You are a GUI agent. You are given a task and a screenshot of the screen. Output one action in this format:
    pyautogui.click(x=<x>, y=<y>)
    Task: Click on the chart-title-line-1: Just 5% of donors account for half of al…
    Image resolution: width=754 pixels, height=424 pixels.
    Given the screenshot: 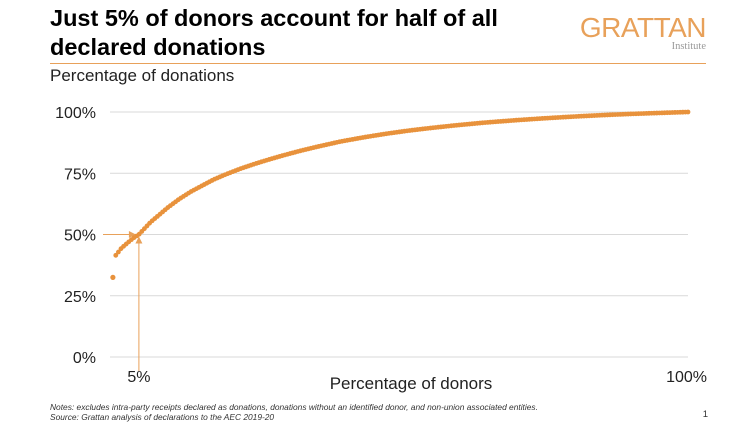 What is the action you would take?
    pyautogui.click(x=274, y=18)
    